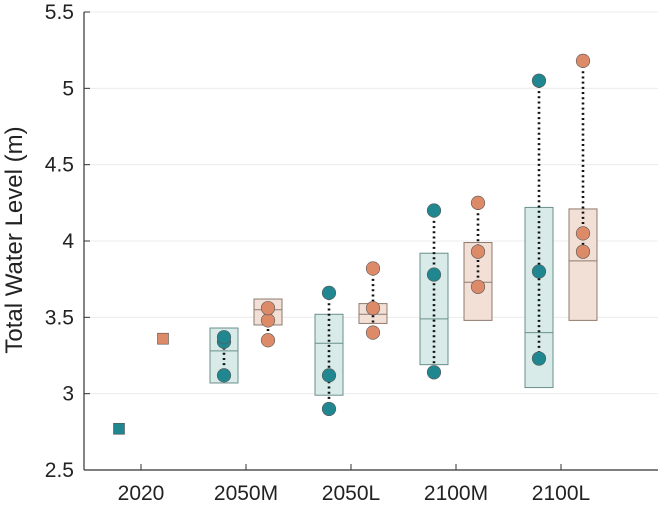 This screenshot has height=528, width=664. Describe the element at coordinates (351, 493) in the screenshot. I see `x-tick-label: 2050L` at that location.